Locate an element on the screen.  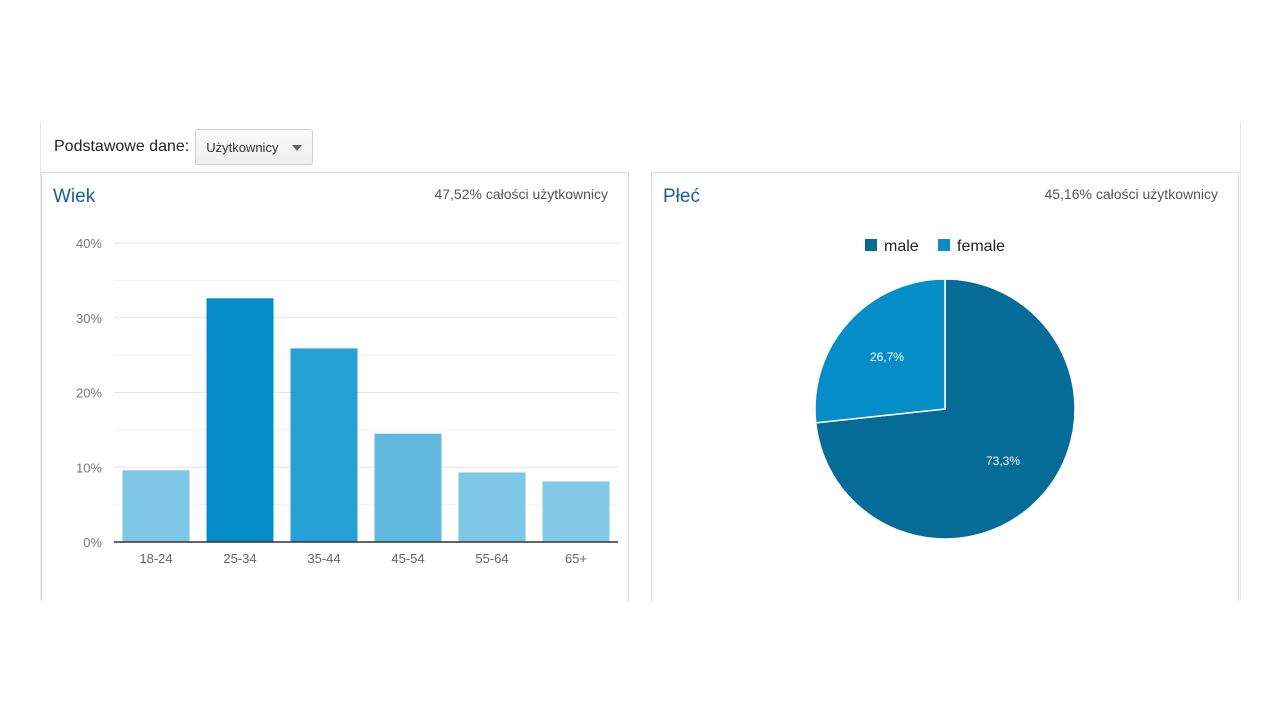
caret-down-icon is located at coordinates (297, 148).